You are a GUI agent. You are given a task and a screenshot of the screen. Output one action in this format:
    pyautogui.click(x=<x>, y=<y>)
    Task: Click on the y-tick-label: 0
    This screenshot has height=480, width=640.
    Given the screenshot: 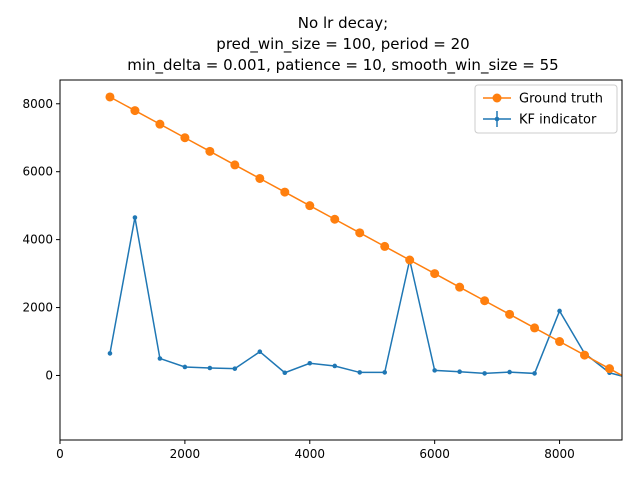 What is the action you would take?
    pyautogui.click(x=49, y=375)
    